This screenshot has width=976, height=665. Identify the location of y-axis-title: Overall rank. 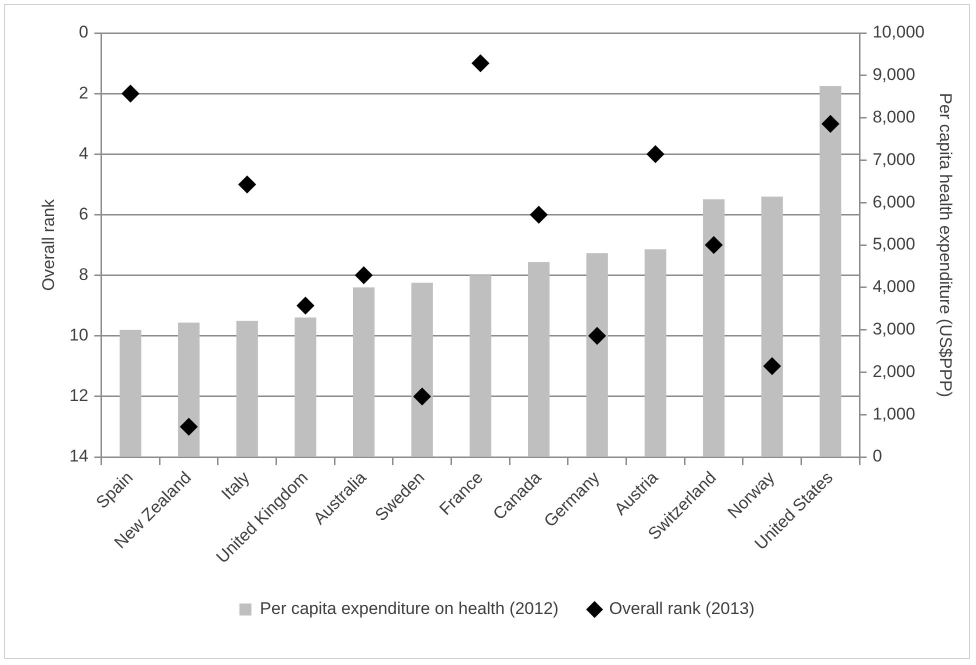
(48, 244).